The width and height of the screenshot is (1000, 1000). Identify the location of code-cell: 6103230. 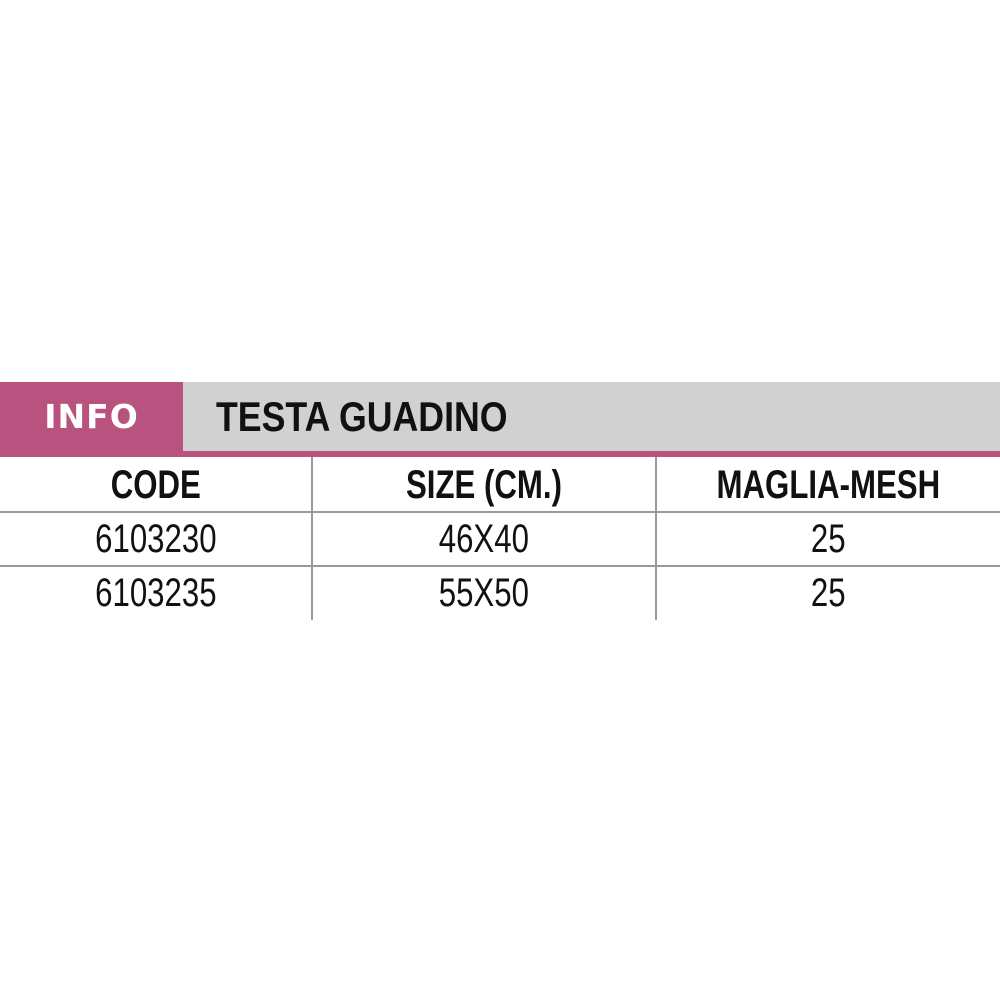
(155, 538).